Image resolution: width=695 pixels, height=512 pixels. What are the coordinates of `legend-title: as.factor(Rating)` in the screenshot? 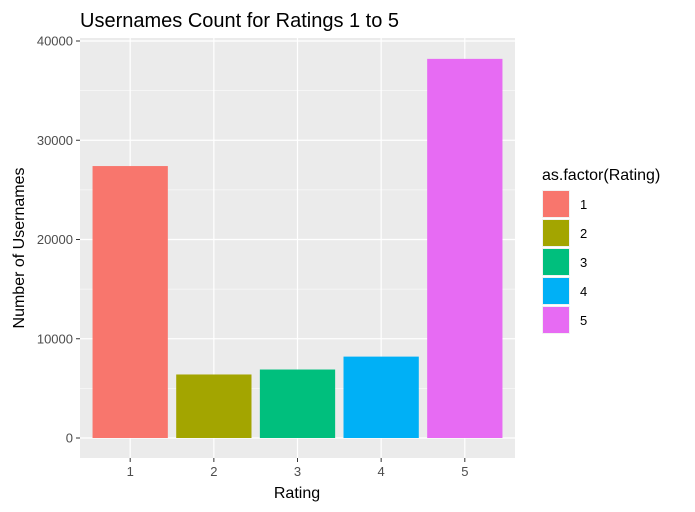 It's located at (601, 175).